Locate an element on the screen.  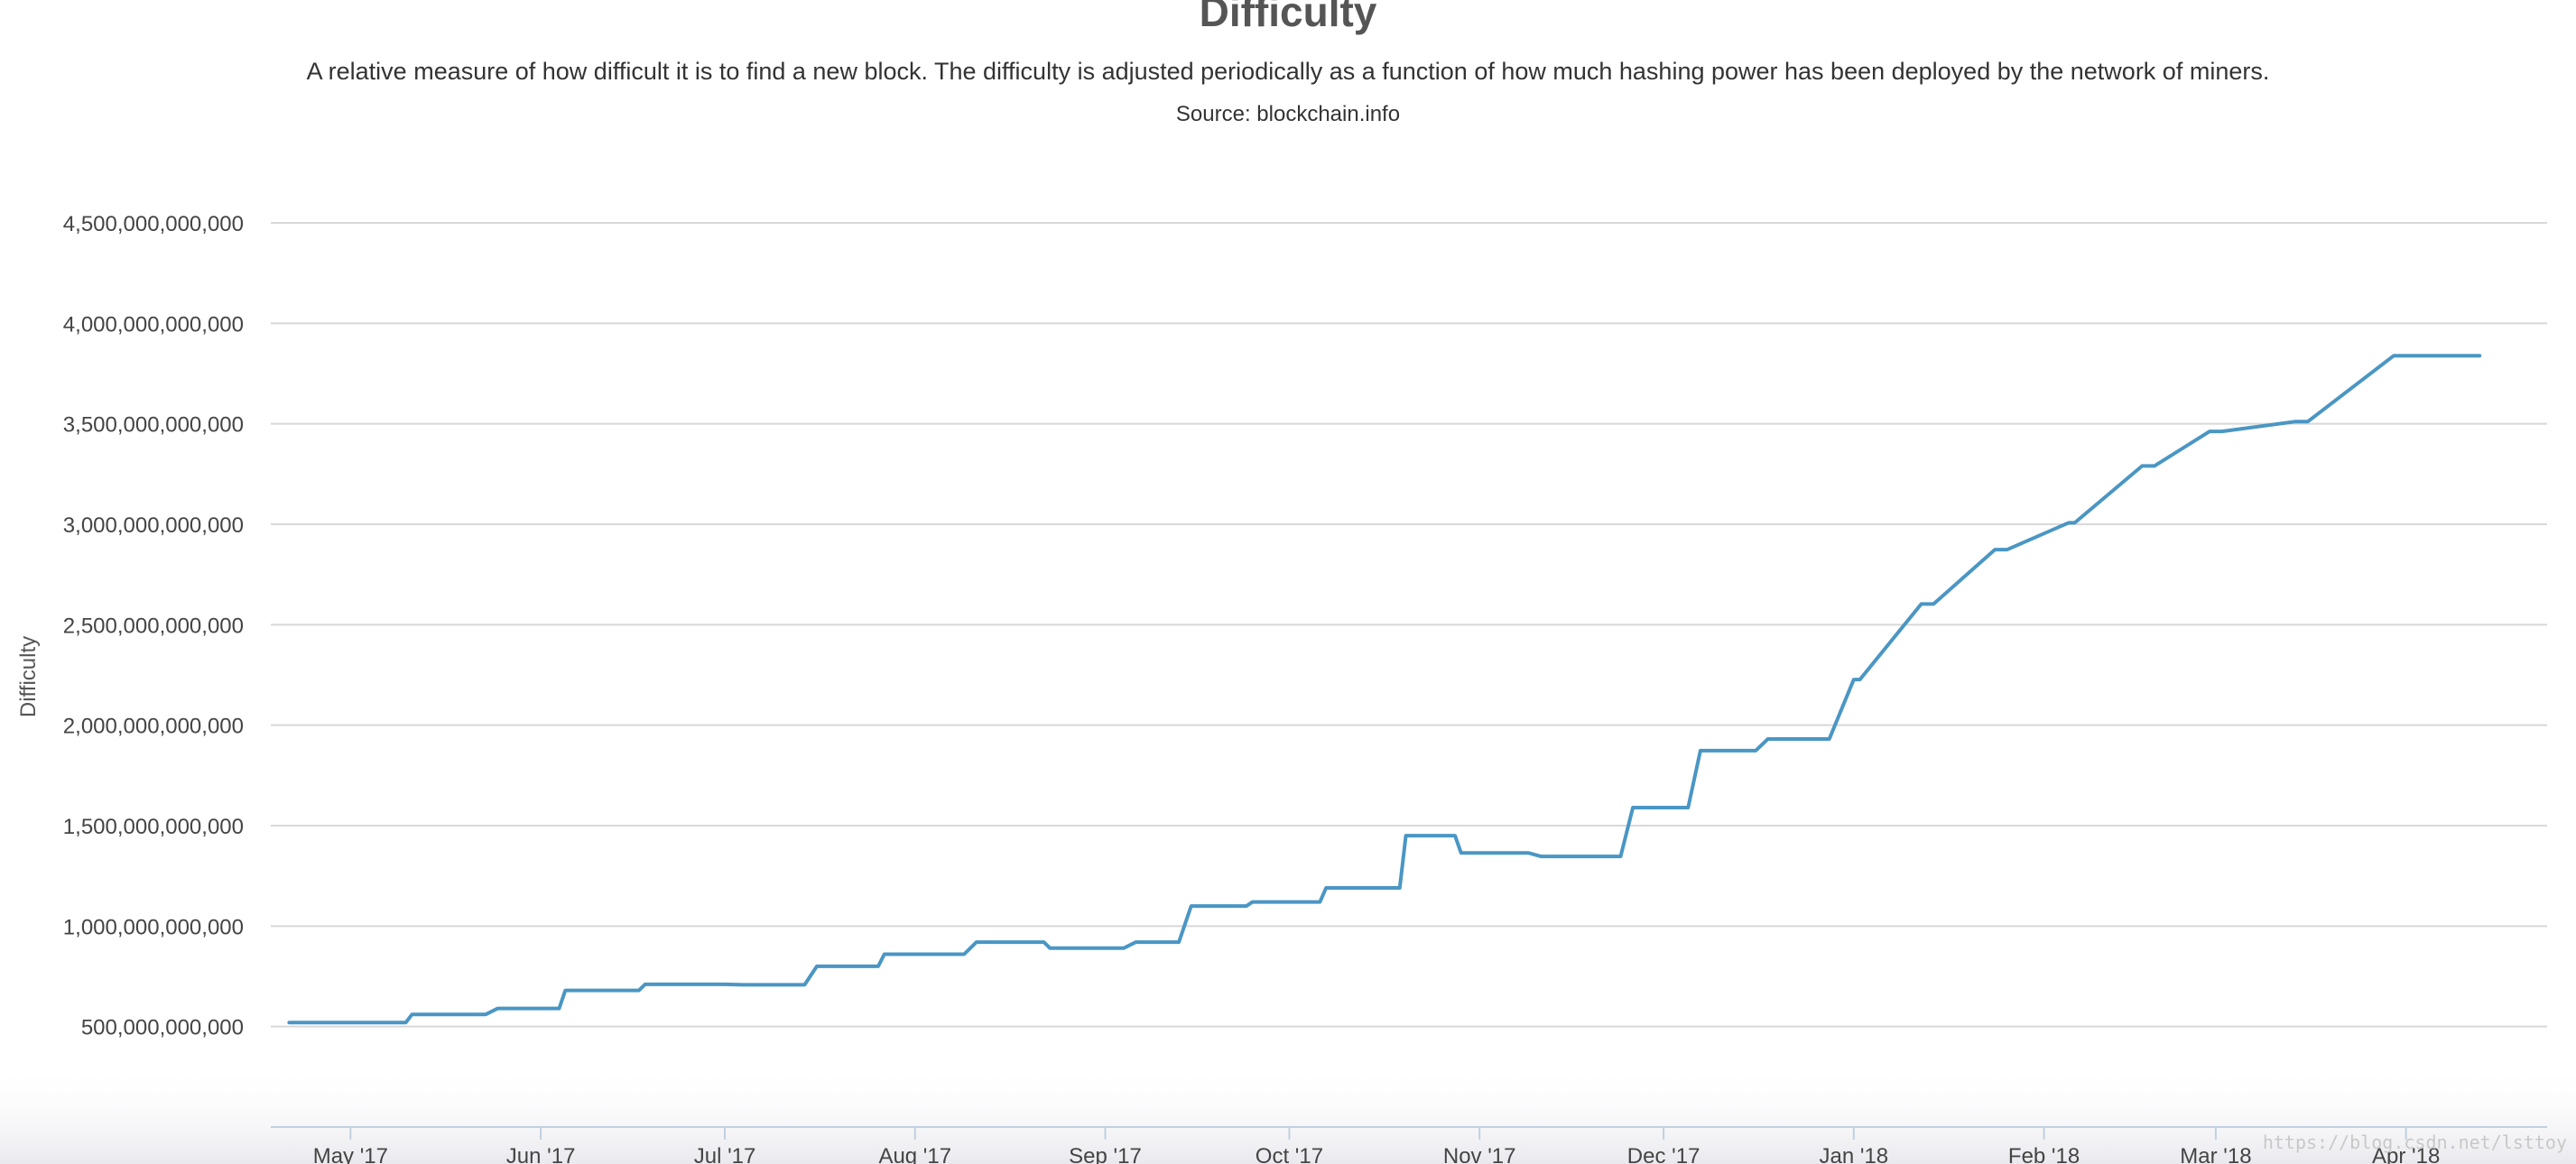
y-tick-label: 2,500,000,000,000 is located at coordinates (153, 626).